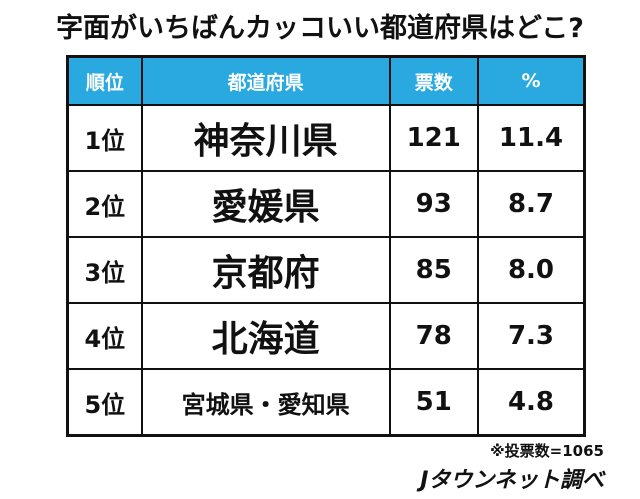 Image resolution: width=640 pixels, height=499 pixels. I want to click on table-row: 5位 宮城県・愛知県 51 4.8, so click(326, 402).